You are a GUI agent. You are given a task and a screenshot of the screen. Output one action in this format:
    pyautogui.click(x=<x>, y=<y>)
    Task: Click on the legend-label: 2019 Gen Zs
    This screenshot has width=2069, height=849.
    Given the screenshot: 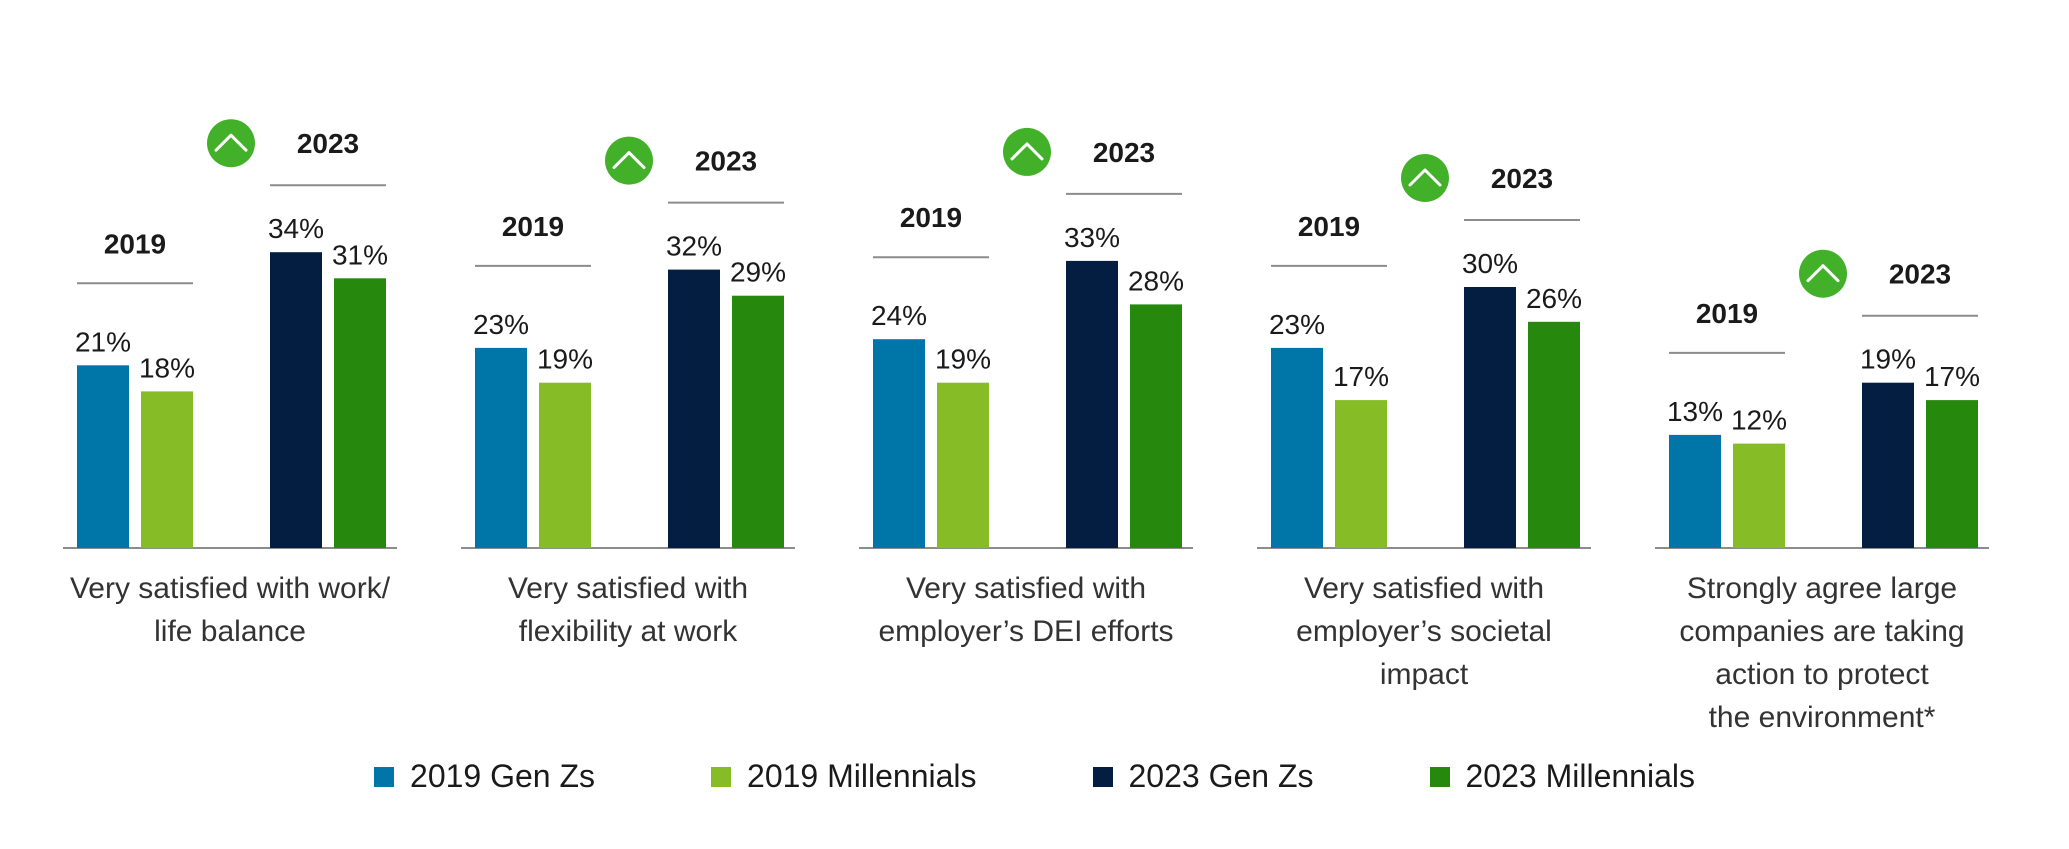 What is the action you would take?
    pyautogui.click(x=503, y=776)
    